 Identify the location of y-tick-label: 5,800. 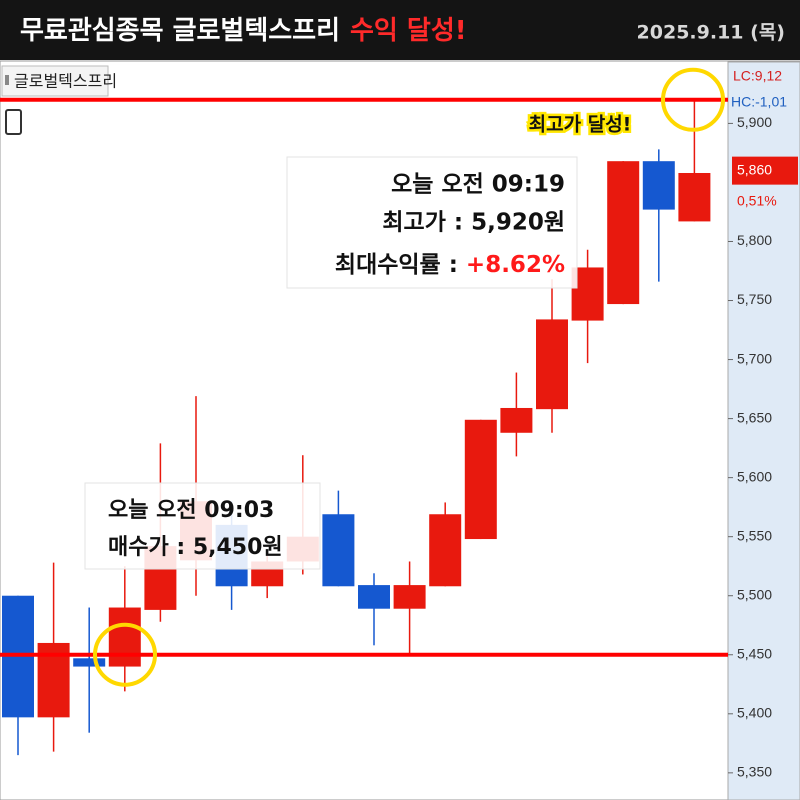
(754, 240).